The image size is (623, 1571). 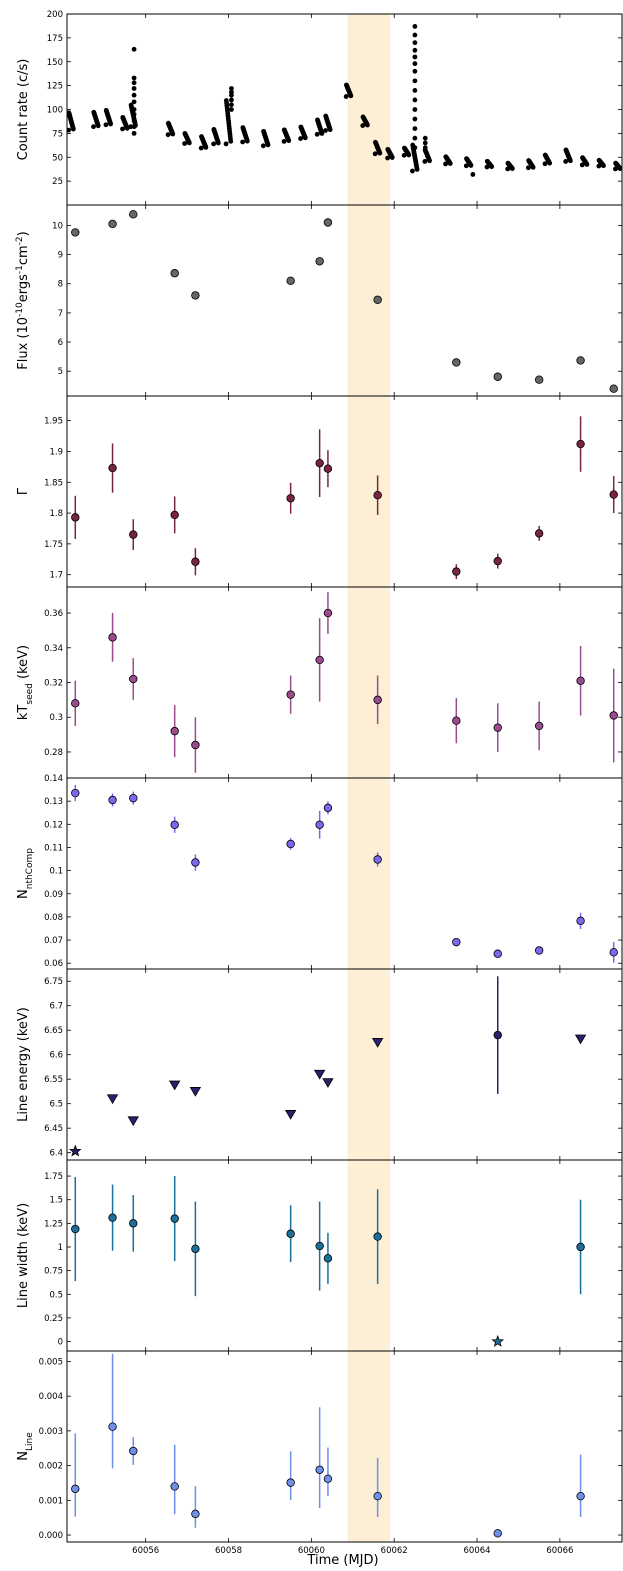 What do you see at coordinates (53, 895) in the screenshot?
I see `y-tick-label: 0.09` at bounding box center [53, 895].